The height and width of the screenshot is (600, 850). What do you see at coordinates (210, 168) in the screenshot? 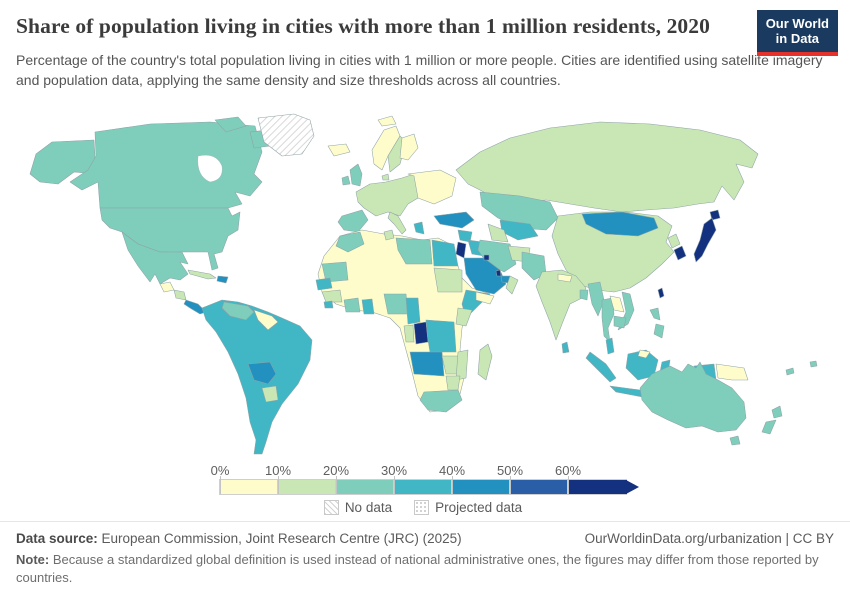
I see `hudson-bay` at bounding box center [210, 168].